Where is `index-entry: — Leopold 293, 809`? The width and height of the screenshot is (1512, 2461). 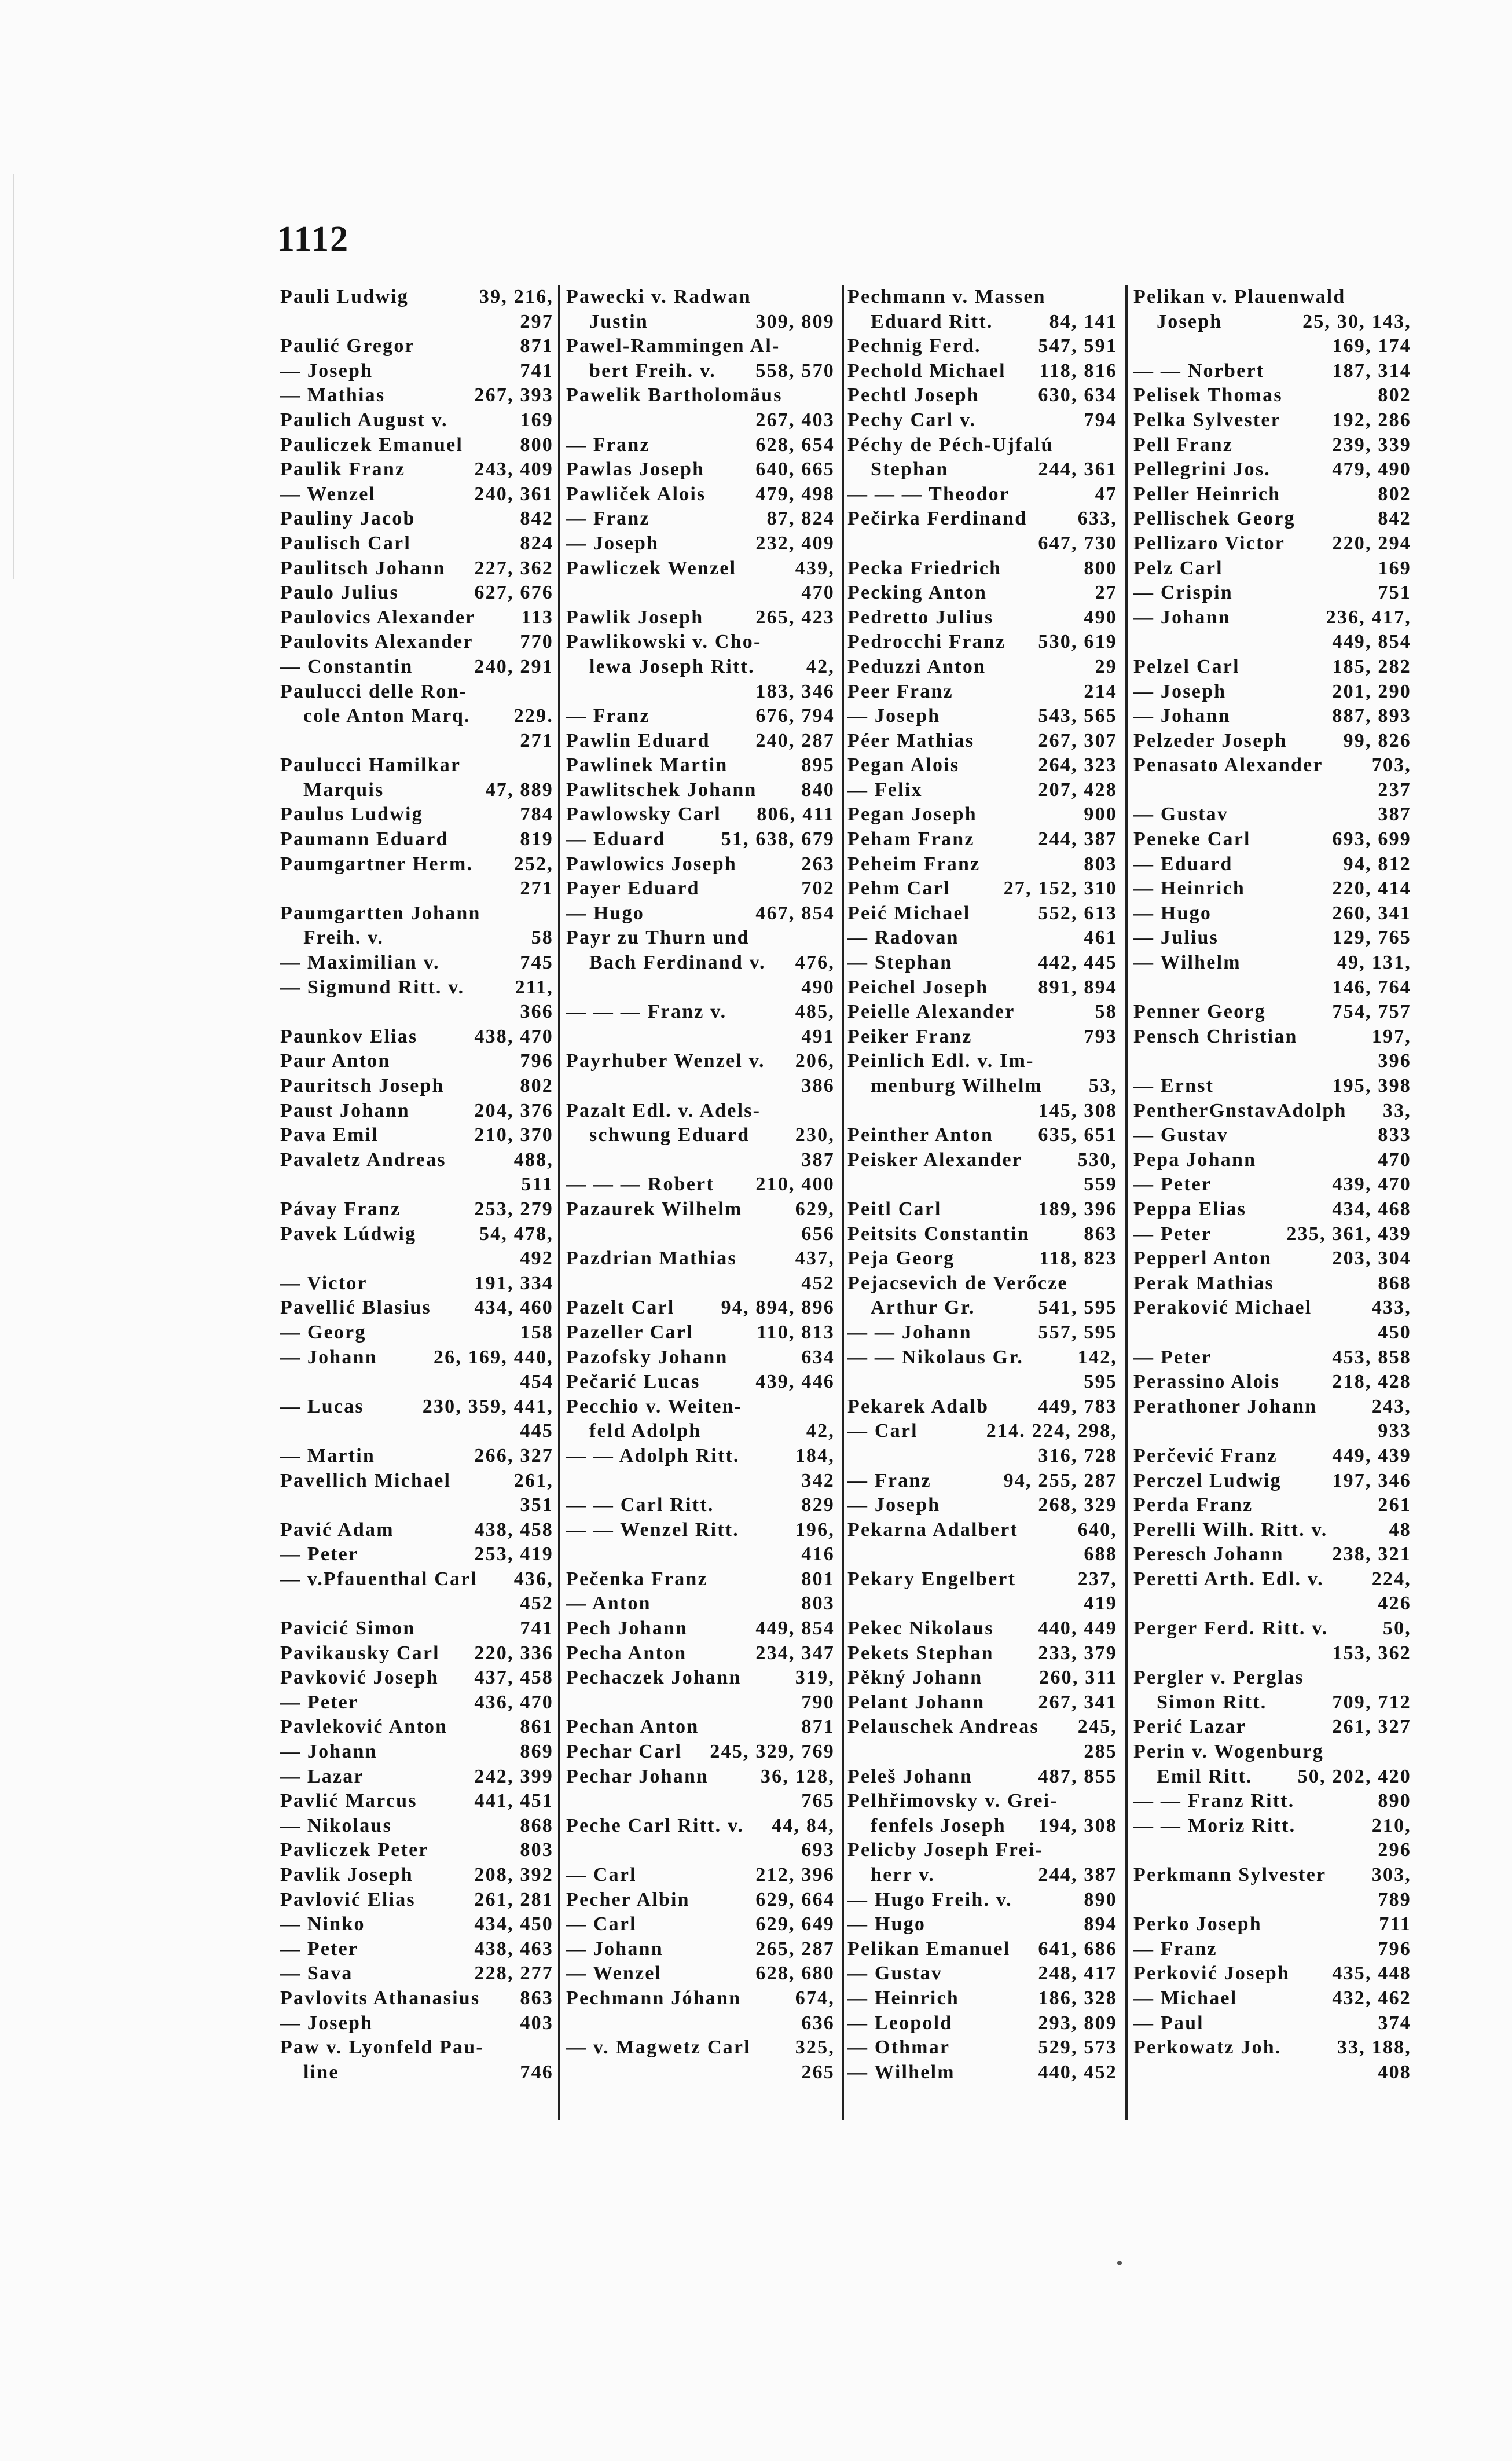 index-entry: — Leopold 293, 809 is located at coordinates (982, 2024).